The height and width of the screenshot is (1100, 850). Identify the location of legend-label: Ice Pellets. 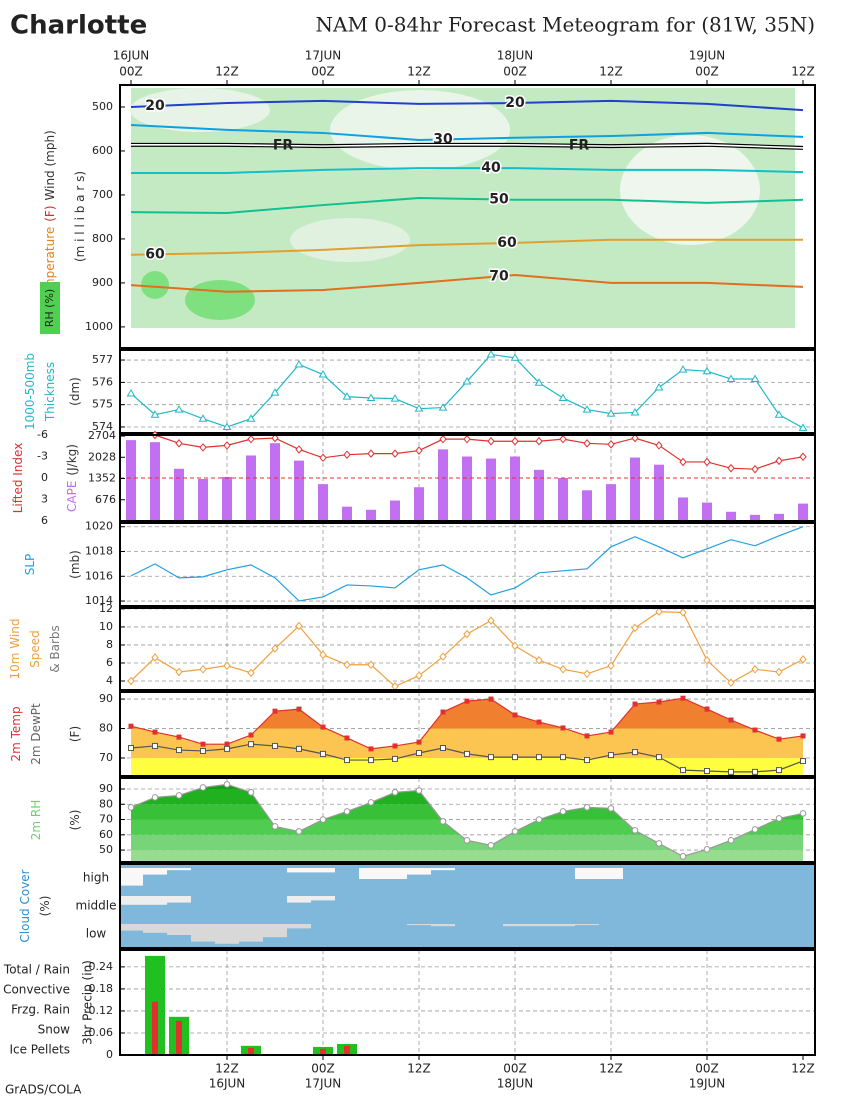
(39, 1050).